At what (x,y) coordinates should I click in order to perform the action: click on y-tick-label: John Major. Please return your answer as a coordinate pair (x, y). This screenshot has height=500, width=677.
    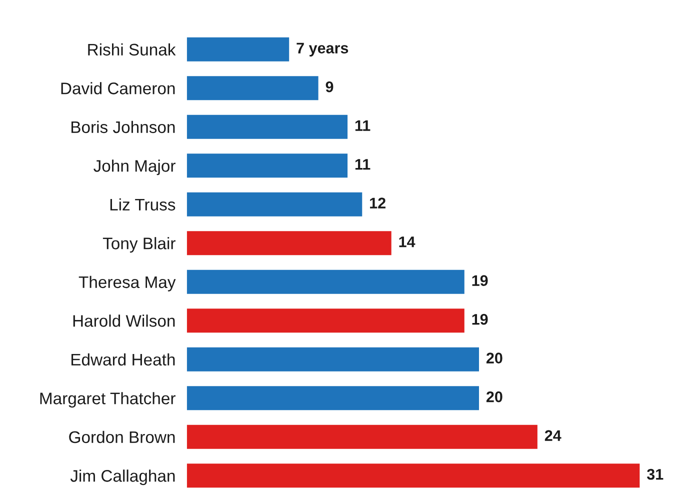
    Looking at the image, I should click on (135, 168).